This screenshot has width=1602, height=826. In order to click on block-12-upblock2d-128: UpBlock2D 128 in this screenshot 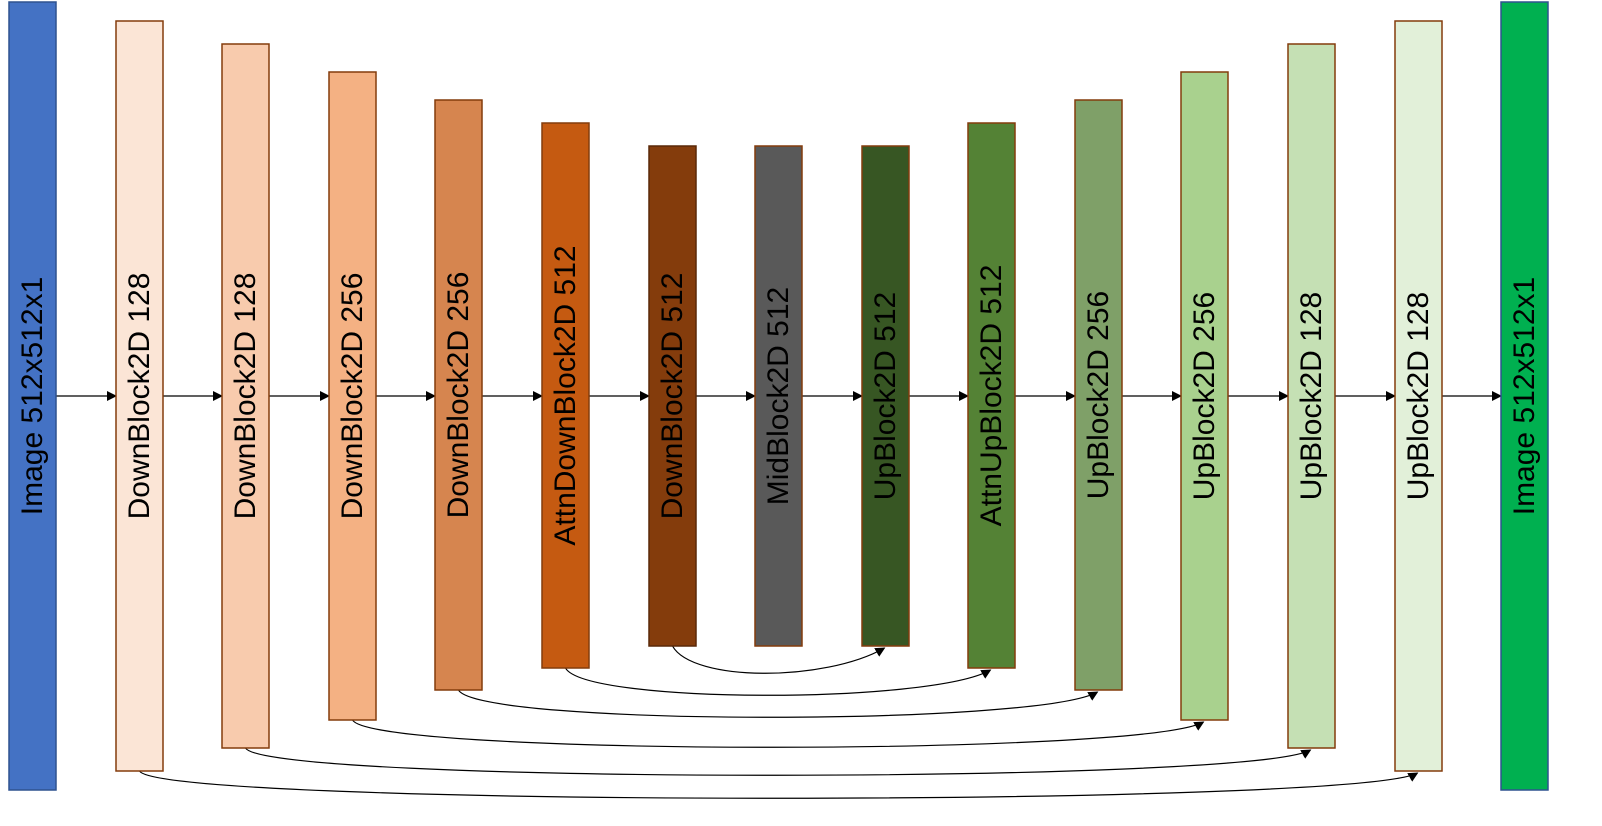, I will do `click(1311, 396)`.